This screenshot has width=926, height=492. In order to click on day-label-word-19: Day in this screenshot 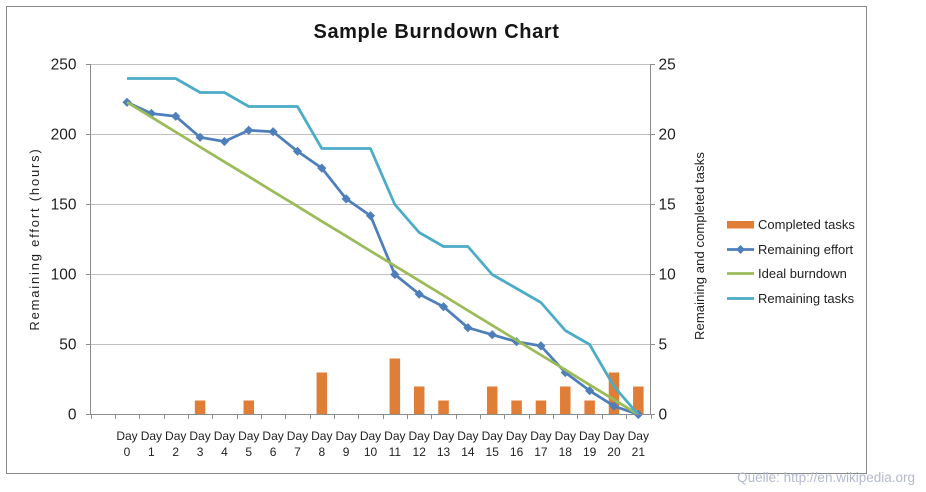, I will do `click(589, 436)`.